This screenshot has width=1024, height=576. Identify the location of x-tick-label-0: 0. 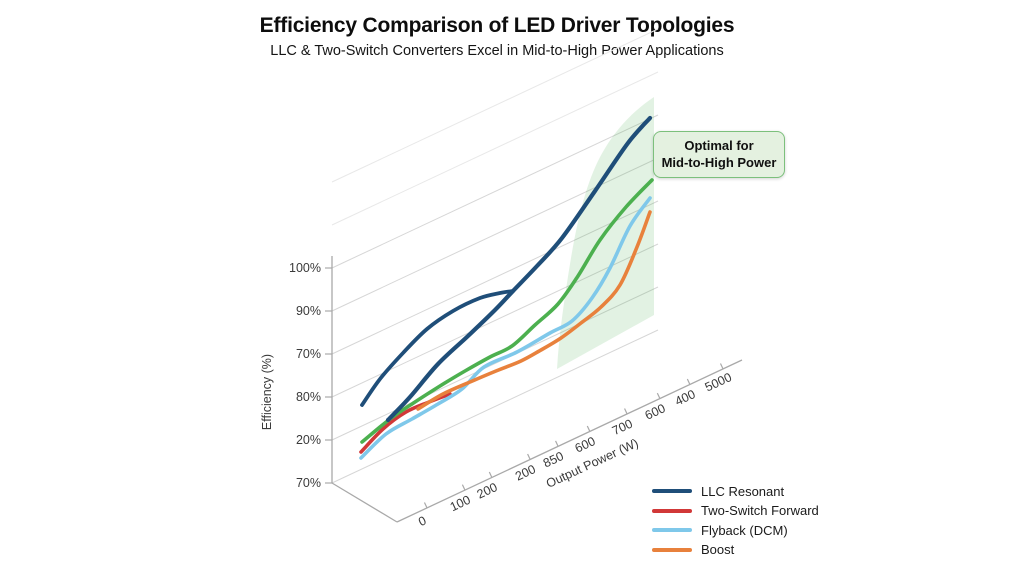
(422, 521).